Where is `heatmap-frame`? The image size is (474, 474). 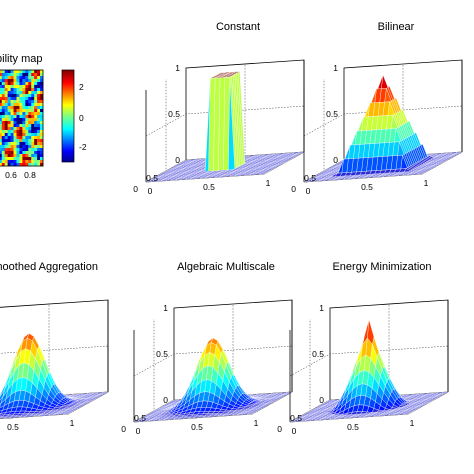
heatmap-frame is located at coordinates (22, 118).